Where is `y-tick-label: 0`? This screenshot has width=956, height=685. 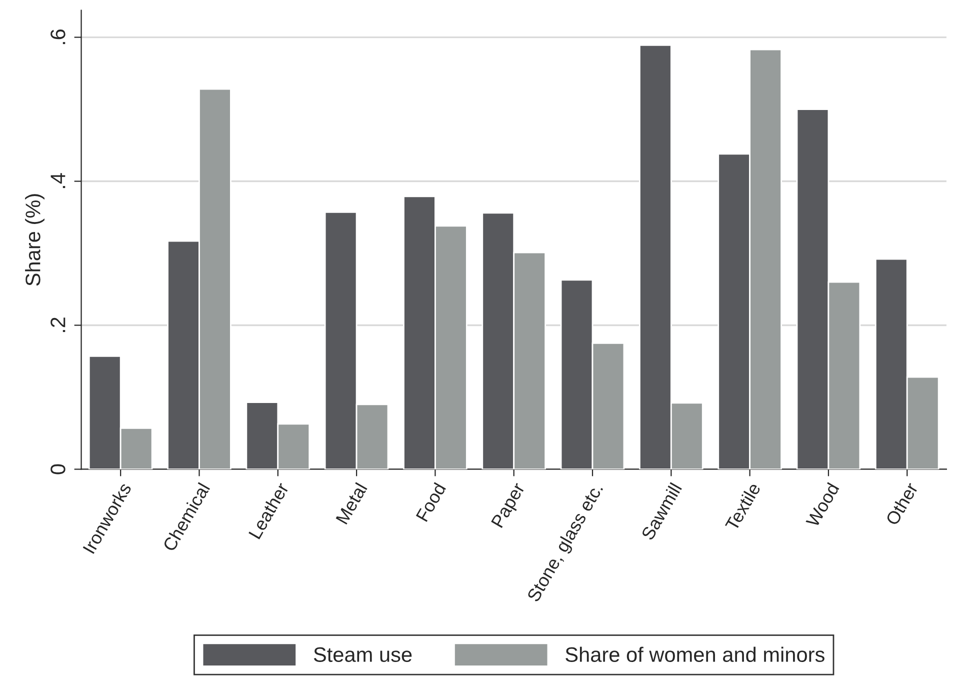 y-tick-label: 0 is located at coordinates (58, 469).